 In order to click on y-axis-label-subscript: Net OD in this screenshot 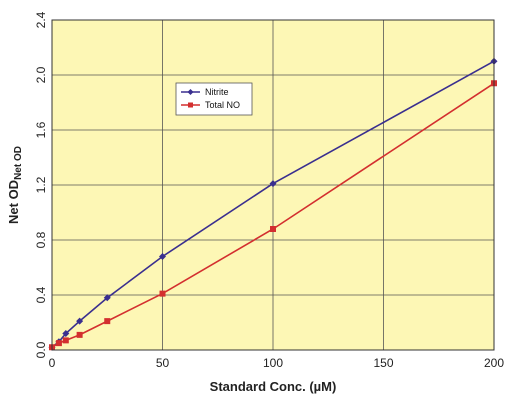, I will do `click(18, 163)`.